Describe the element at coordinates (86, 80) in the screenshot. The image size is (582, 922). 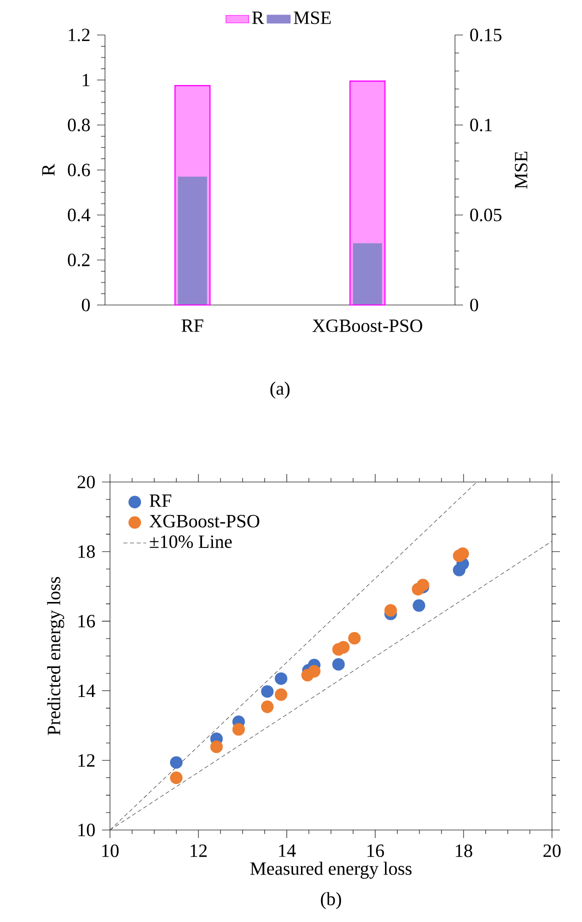
I see `y-tick-label: 1` at that location.